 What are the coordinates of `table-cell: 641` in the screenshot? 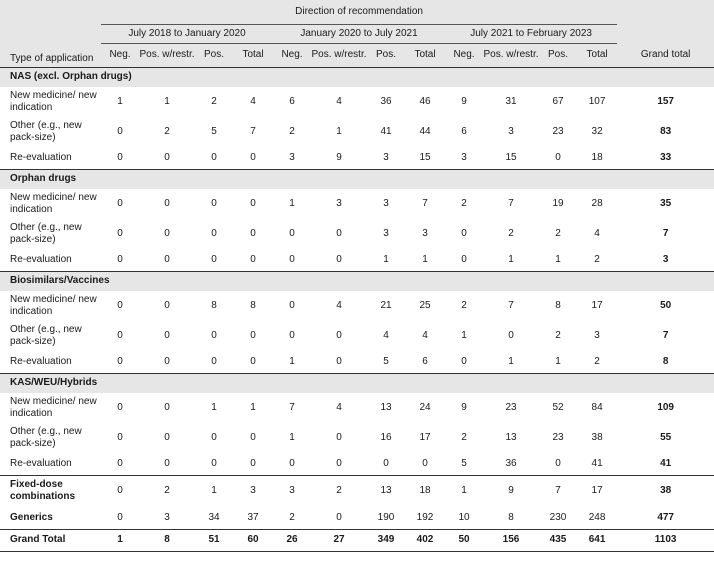 It's located at (597, 540).